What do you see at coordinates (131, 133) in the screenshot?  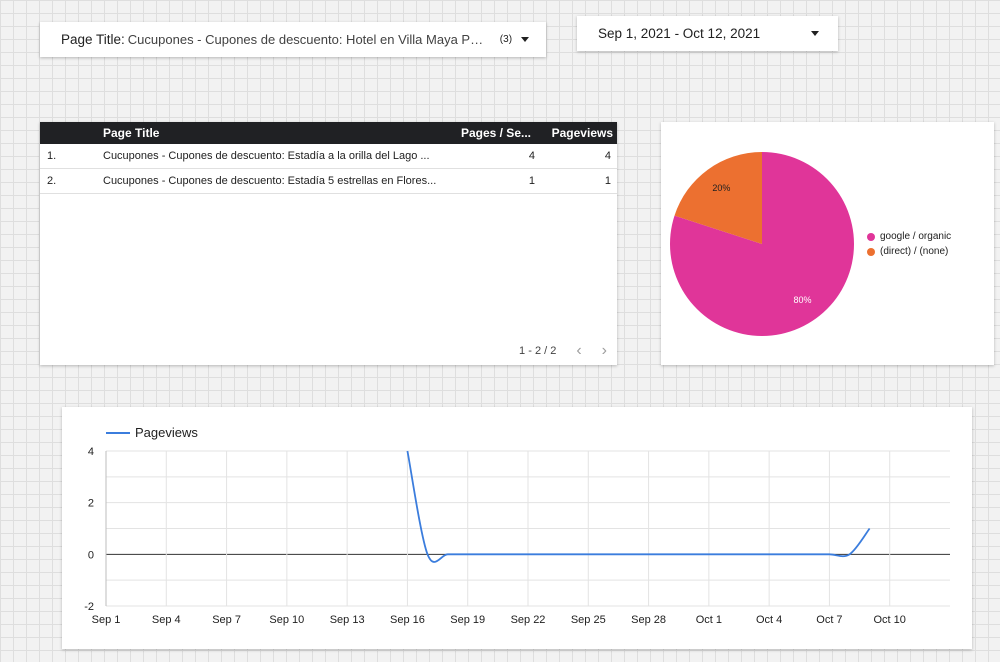 I see `column-header-page-title: Page Title` at bounding box center [131, 133].